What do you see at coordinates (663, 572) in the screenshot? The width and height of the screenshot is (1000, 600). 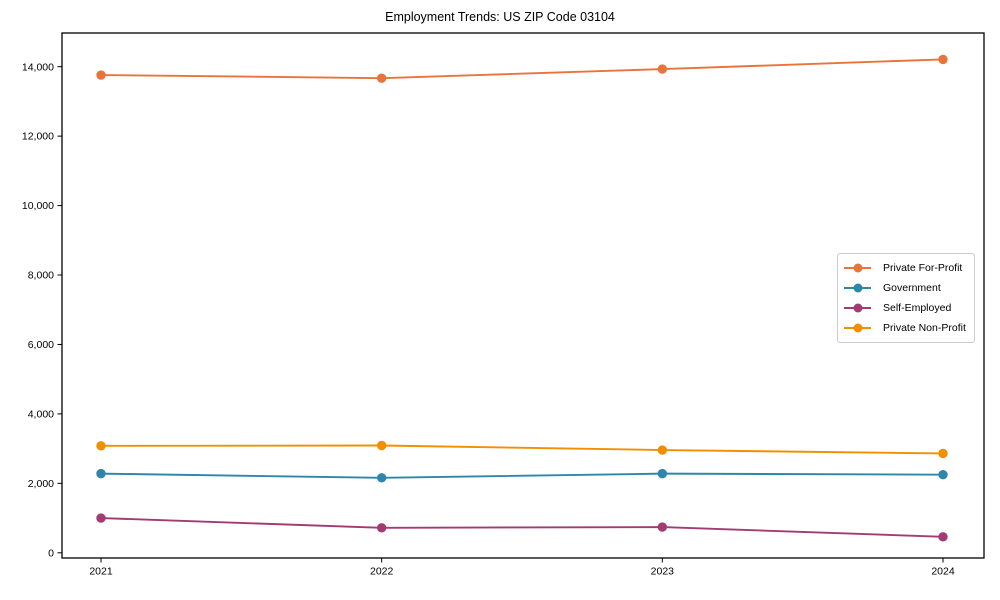 I see `x-axis-tick-label: 2023` at bounding box center [663, 572].